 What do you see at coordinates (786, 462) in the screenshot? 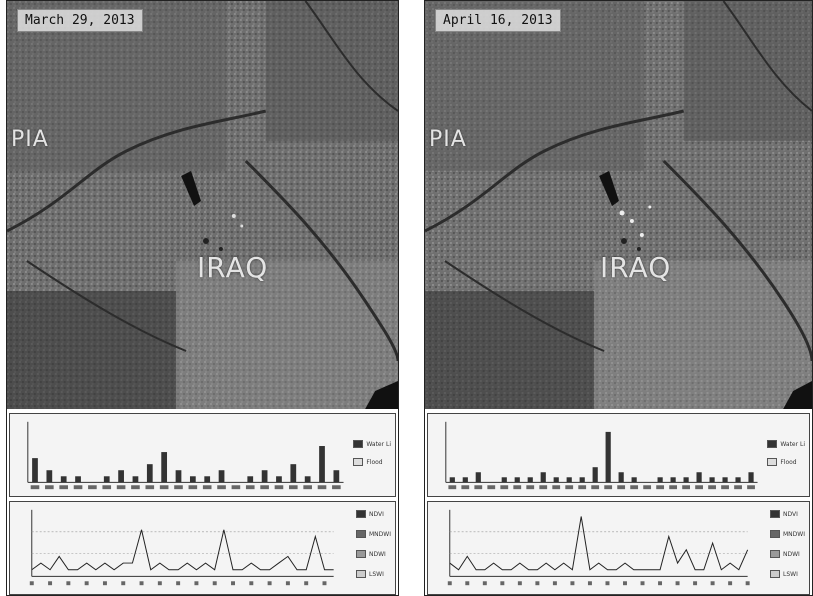
I see `legend-item: Flood` at bounding box center [786, 462].